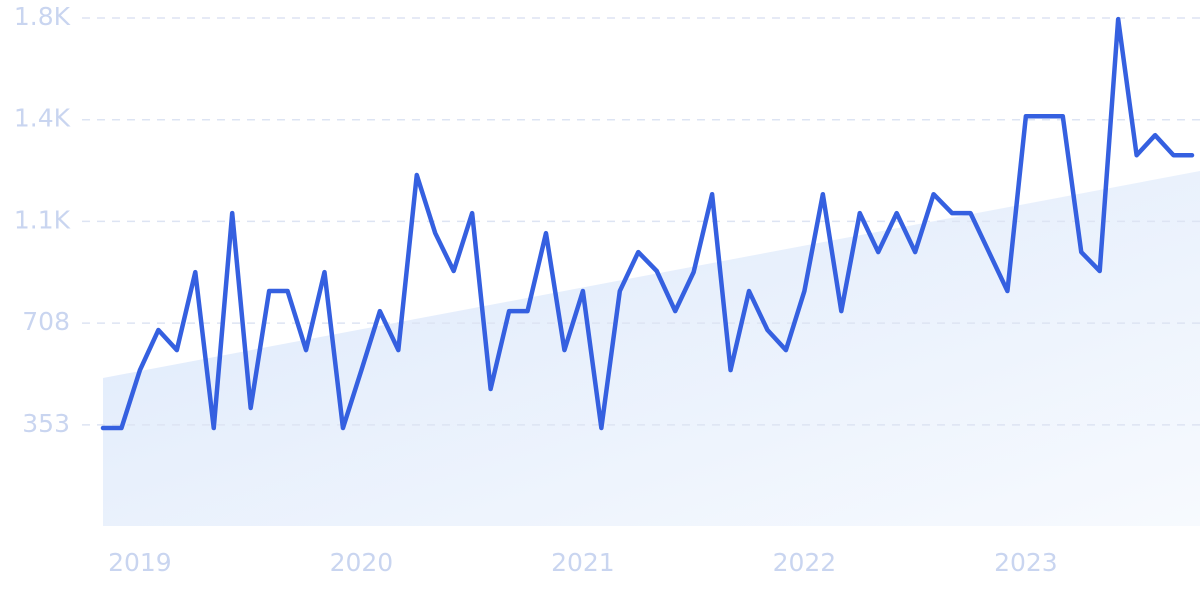 This screenshot has height=599, width=1200. What do you see at coordinates (46, 321) in the screenshot?
I see `y-tick-label: 708` at bounding box center [46, 321].